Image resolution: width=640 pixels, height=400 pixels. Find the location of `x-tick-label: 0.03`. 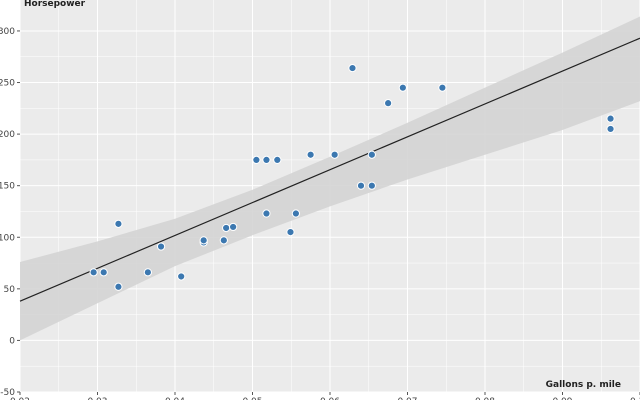

x-tick-label: 0.03 is located at coordinates (97, 398).